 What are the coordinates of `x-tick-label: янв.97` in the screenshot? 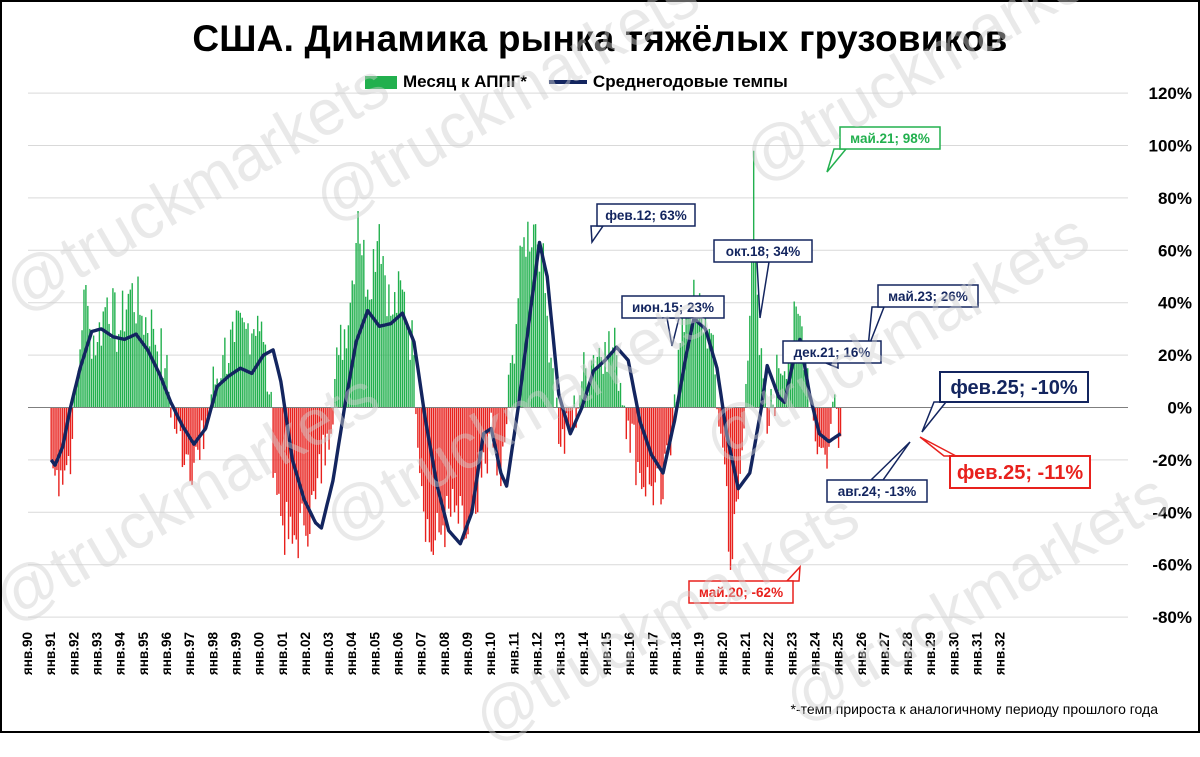 It's located at (189, 653).